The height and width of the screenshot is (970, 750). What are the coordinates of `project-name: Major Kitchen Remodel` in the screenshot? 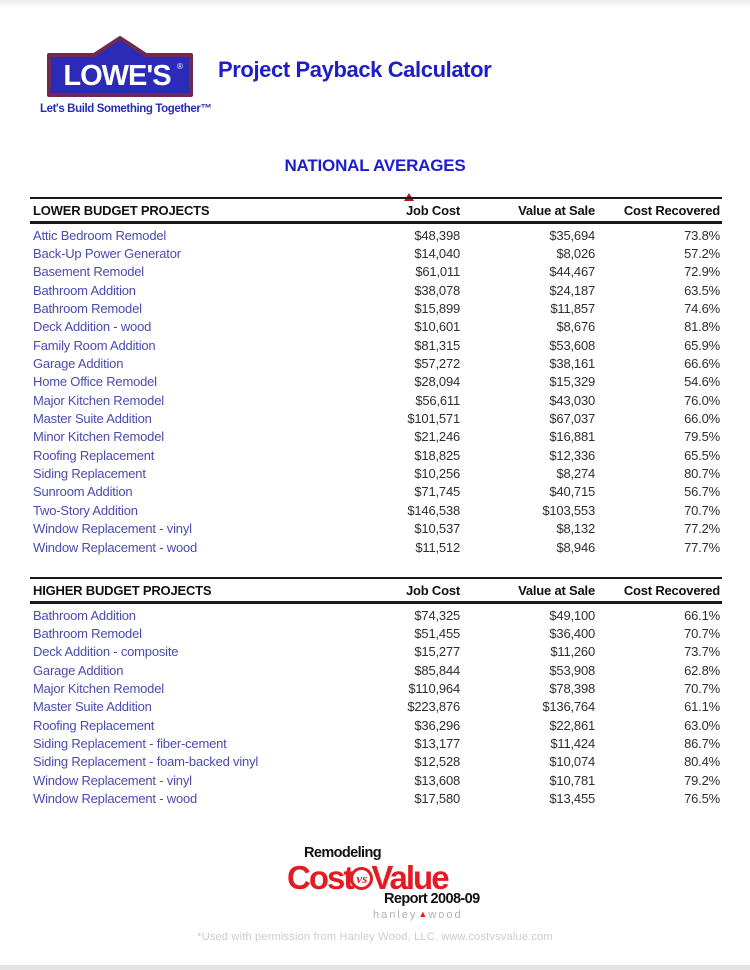 It's located at (98, 689).